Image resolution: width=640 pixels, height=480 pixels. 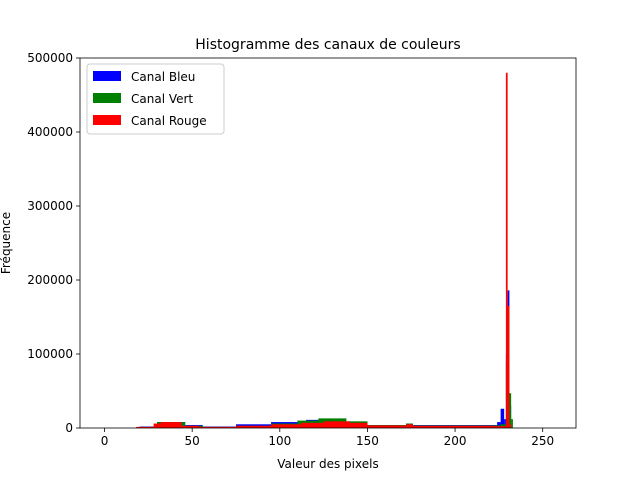 I want to click on y-axis-label: Fréquence, so click(x=6, y=243).